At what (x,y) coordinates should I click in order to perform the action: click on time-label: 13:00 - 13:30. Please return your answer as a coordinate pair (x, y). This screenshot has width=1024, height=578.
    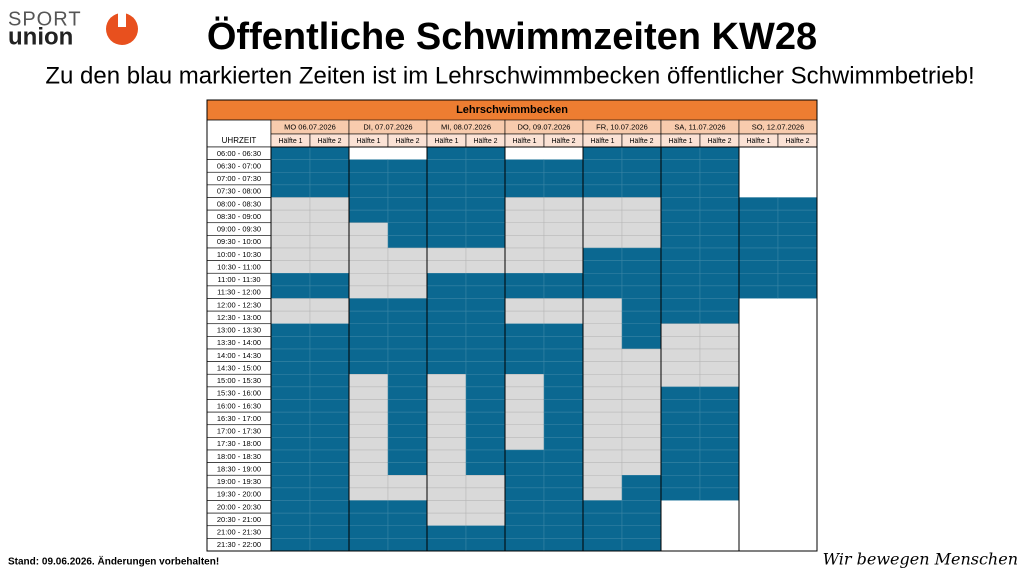
    Looking at the image, I should click on (239, 330).